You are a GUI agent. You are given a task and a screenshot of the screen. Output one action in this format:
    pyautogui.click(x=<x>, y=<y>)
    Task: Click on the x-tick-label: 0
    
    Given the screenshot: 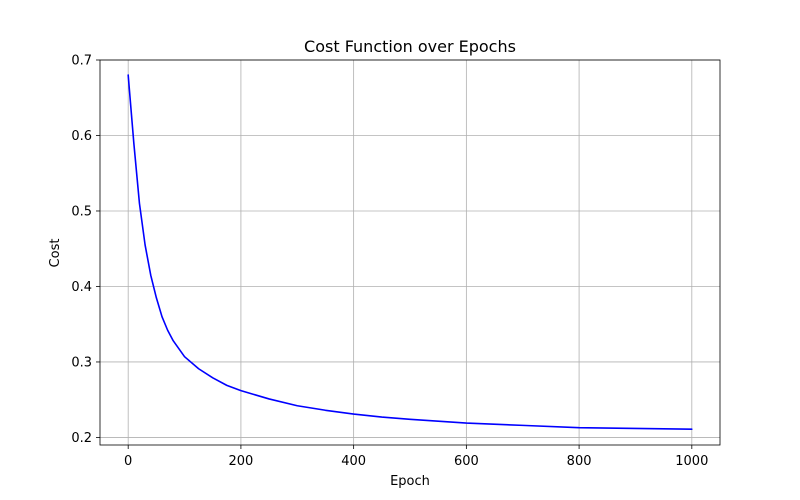 What is the action you would take?
    pyautogui.click(x=128, y=461)
    